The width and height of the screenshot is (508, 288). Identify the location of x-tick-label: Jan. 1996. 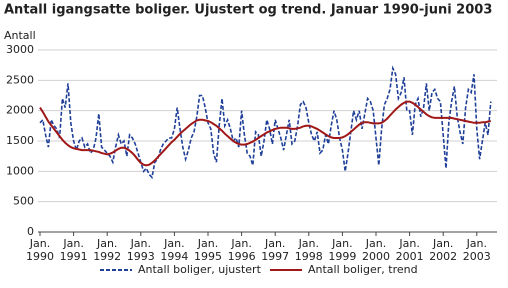
(242, 250).